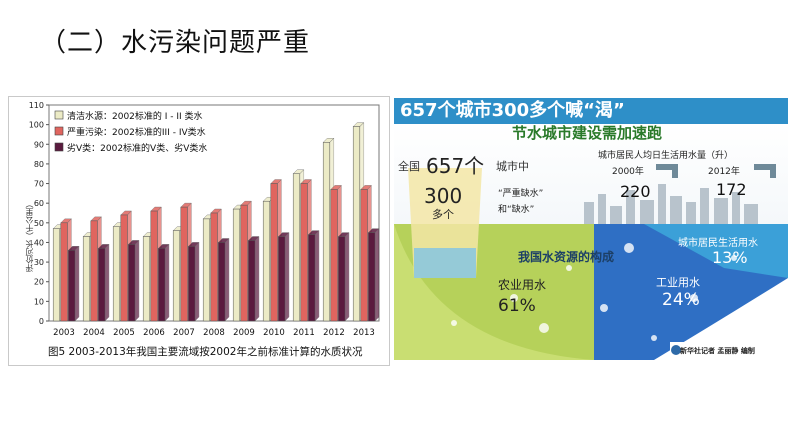 The height and width of the screenshot is (447, 794). I want to click on y-tick-label: 80, so click(39, 164).